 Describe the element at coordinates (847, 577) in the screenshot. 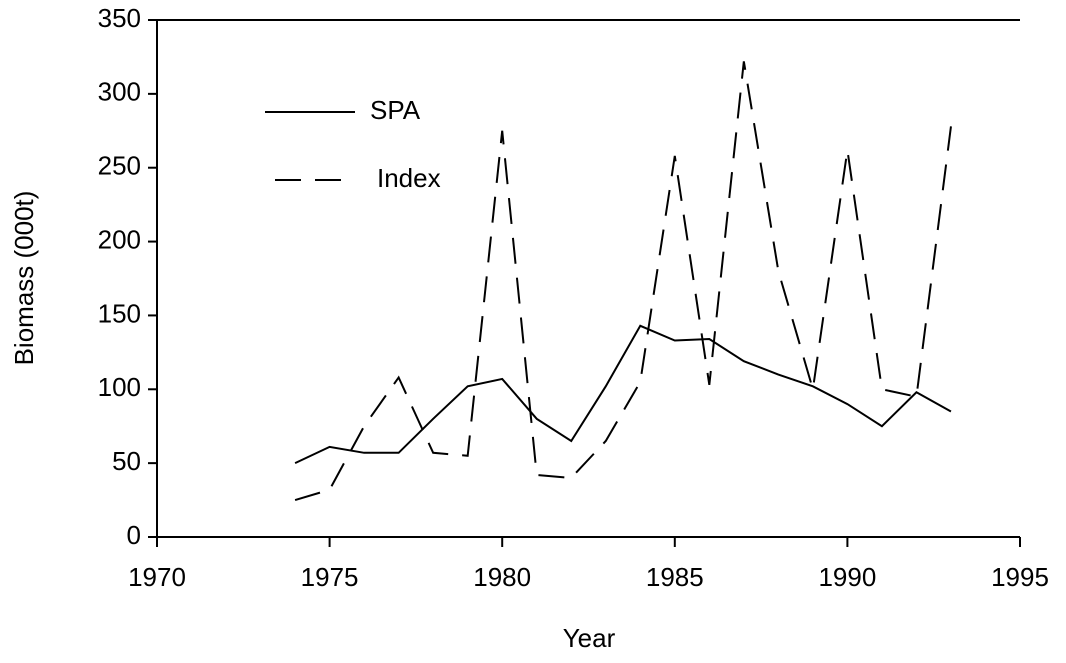

I see `x-tick-label: 1990` at that location.